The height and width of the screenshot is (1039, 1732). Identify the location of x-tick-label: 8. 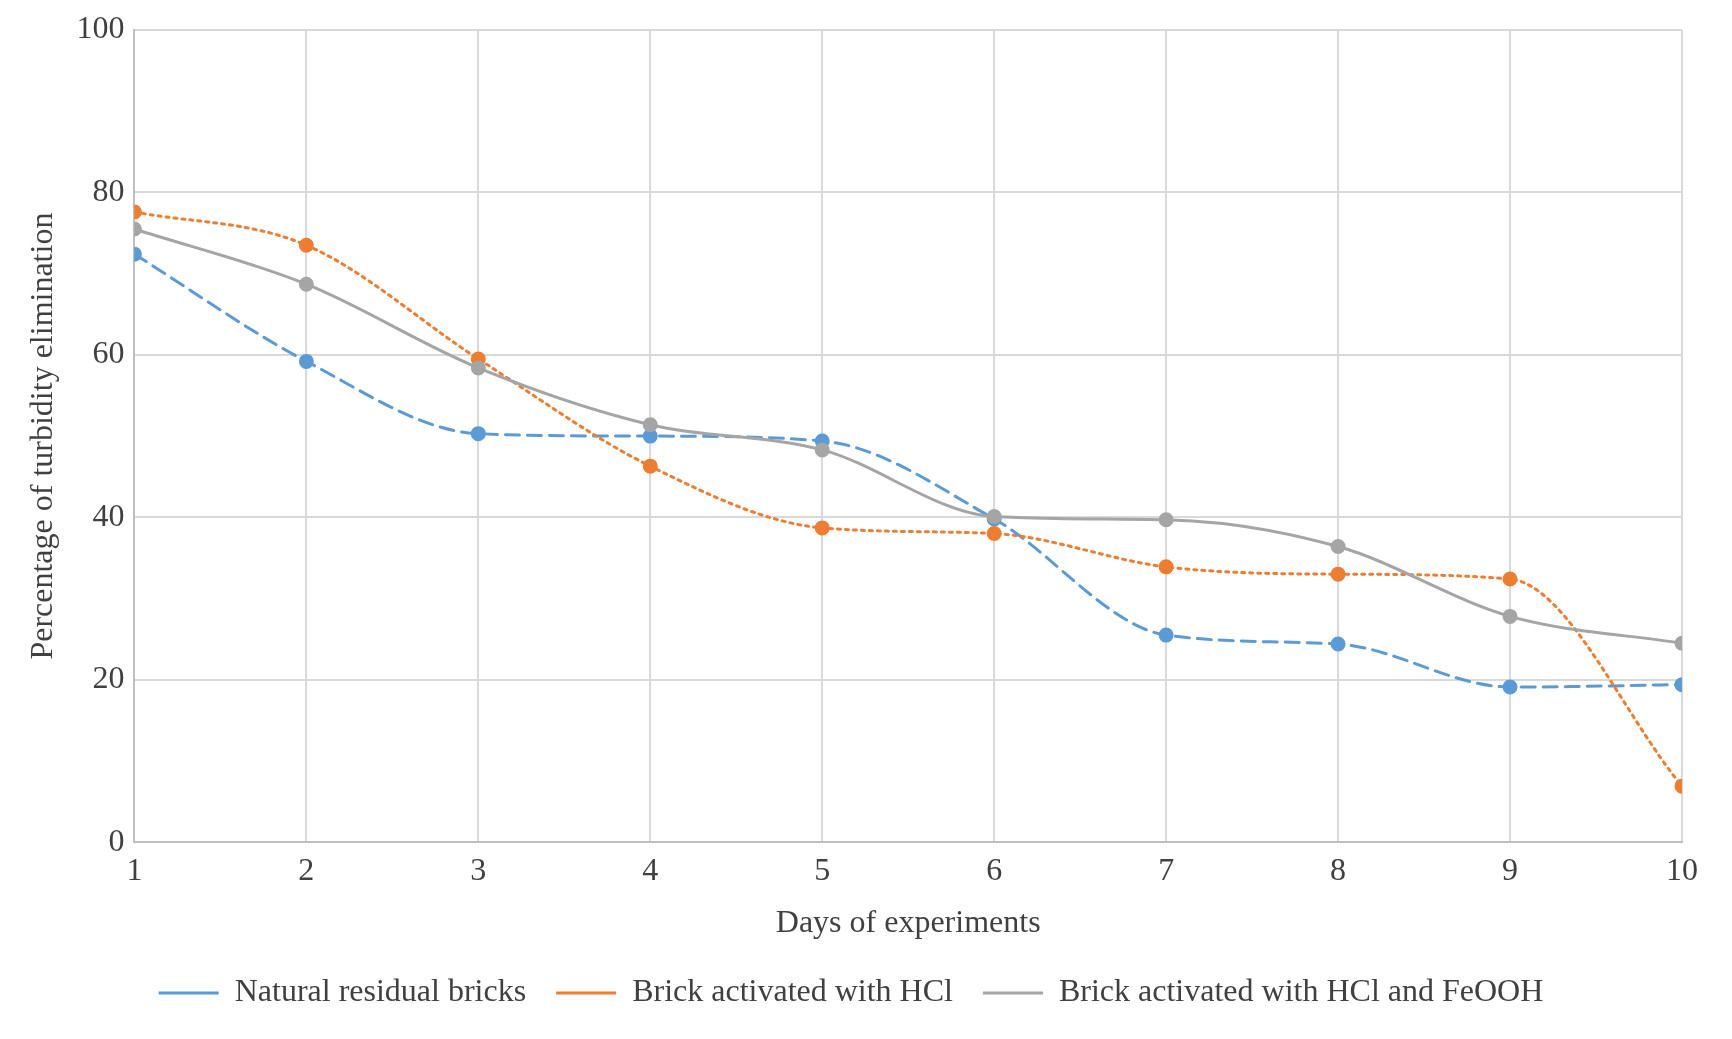
(1338, 868).